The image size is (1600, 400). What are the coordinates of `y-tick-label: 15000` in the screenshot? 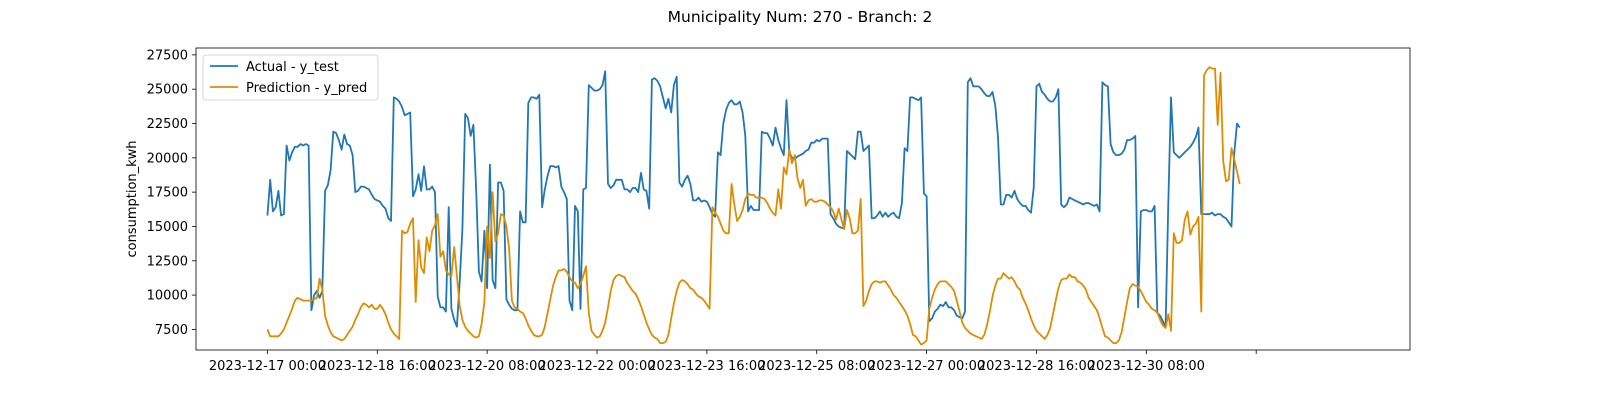 It's located at (167, 227).